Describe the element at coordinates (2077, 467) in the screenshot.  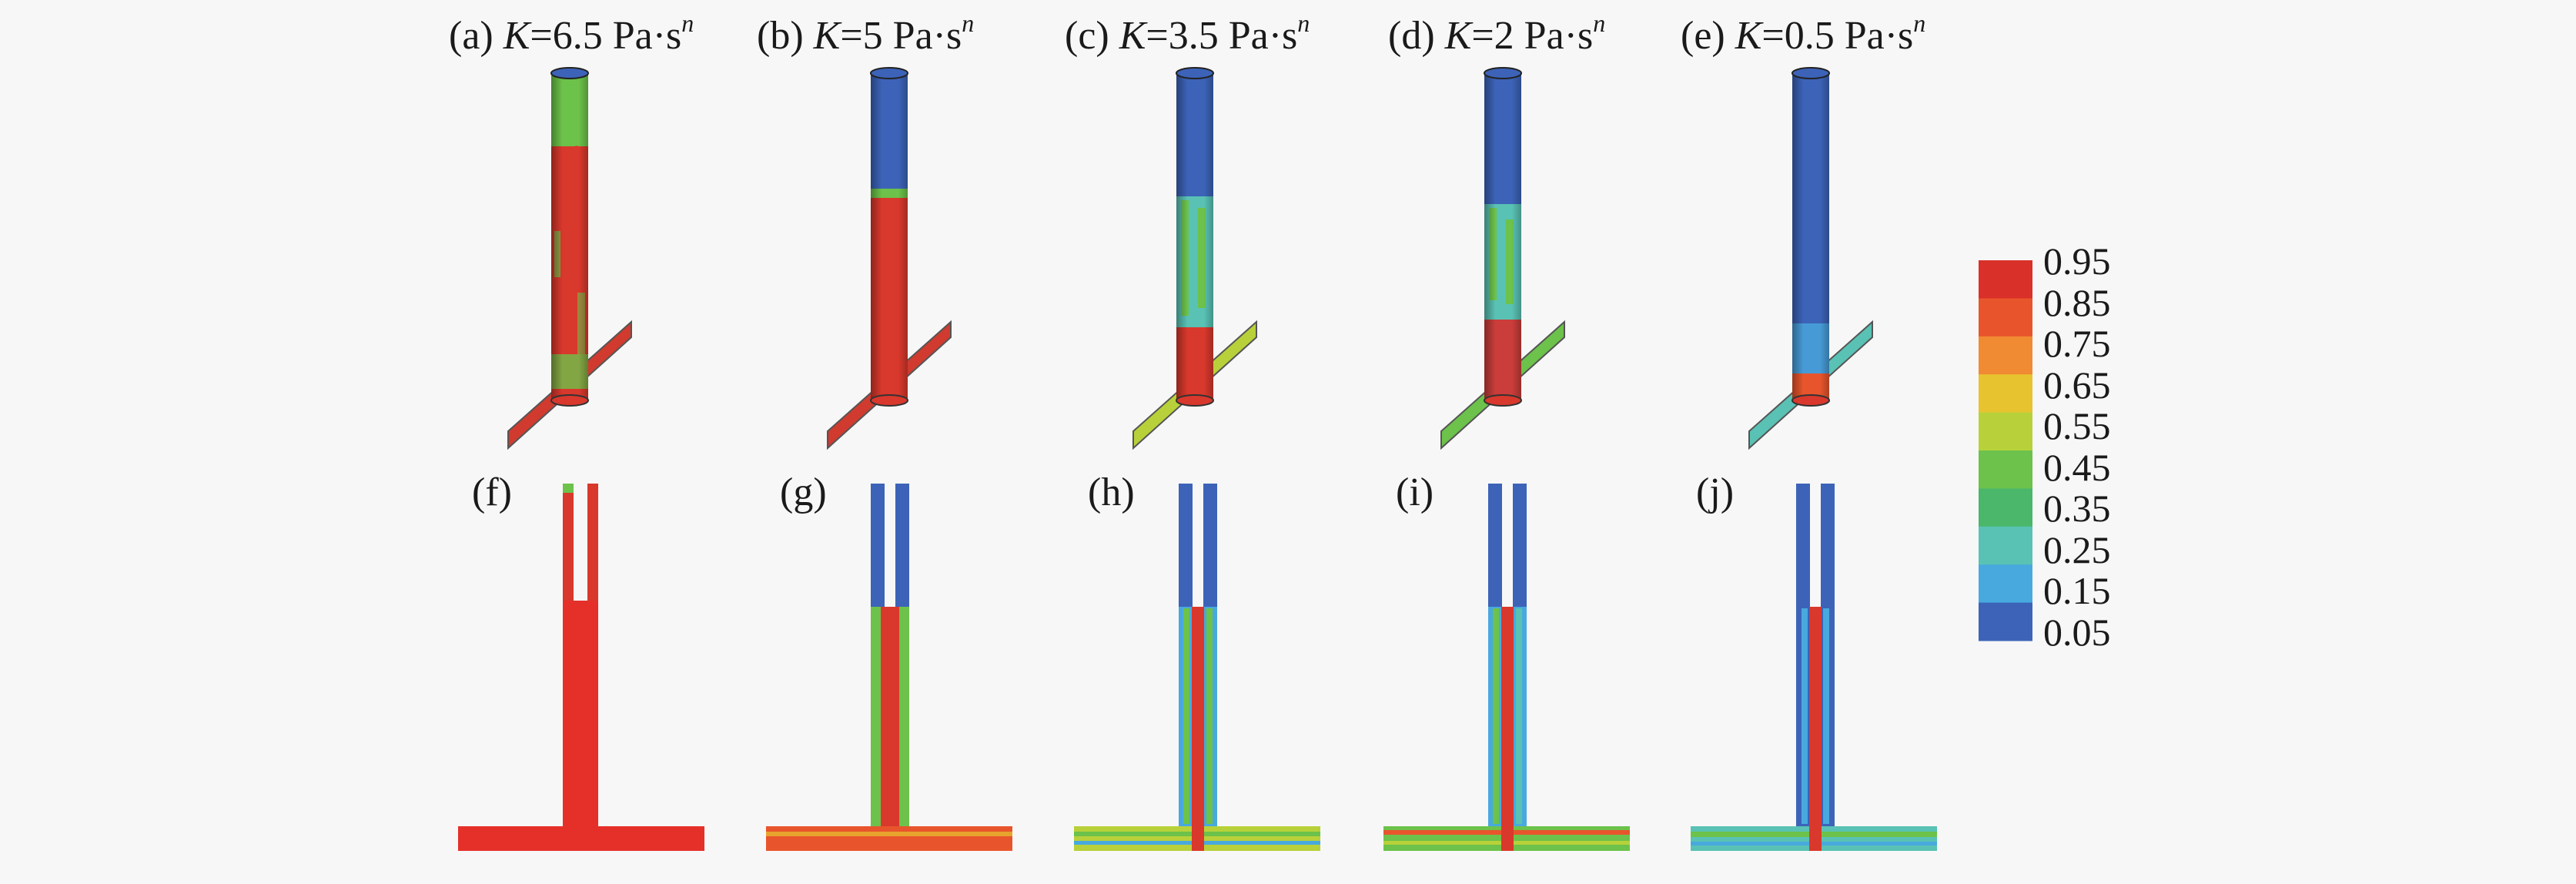
I see `legend-tick: 0.45` at that location.